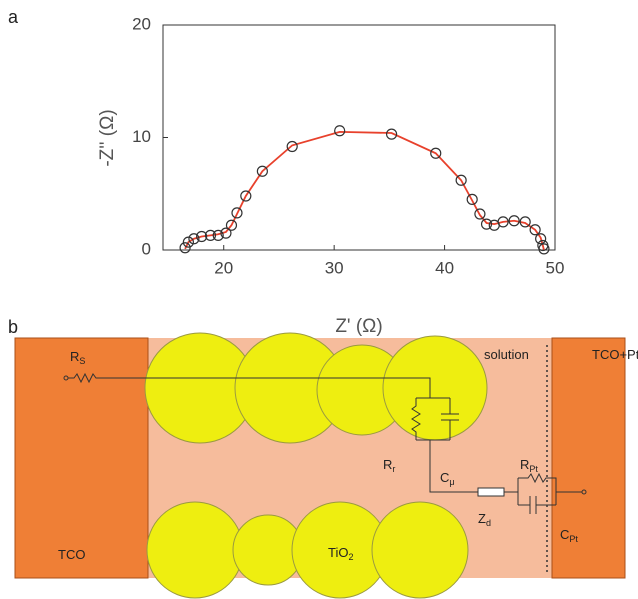  I want to click on counter-electrode, so click(588, 458).